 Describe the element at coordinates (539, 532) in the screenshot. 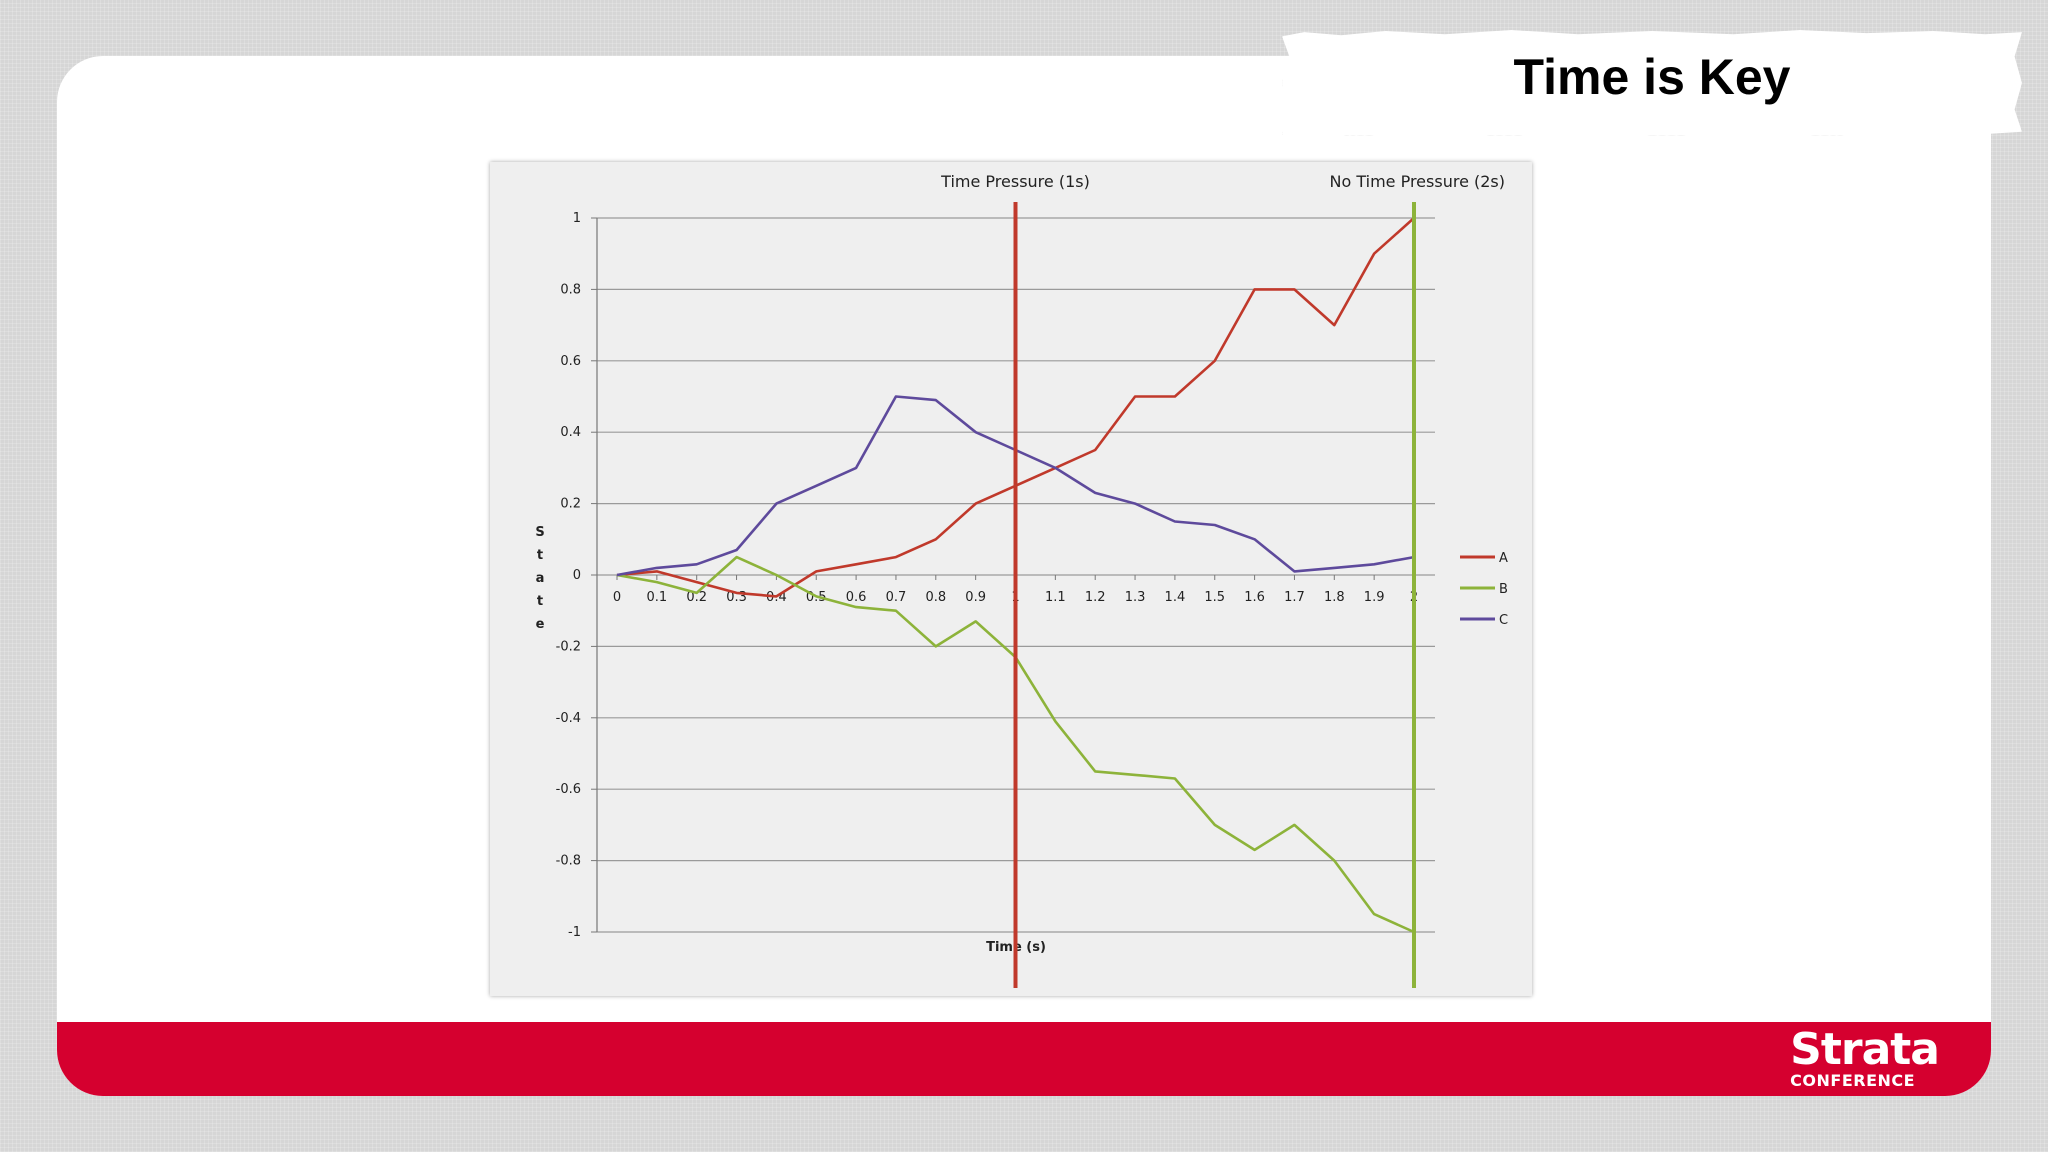

I see `y-axis-label-letter: S` at that location.